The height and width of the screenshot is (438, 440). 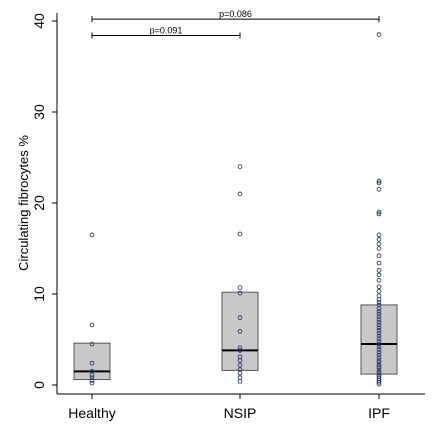 What do you see at coordinates (379, 413) in the screenshot?
I see `x-tick-label-ipf: IPF` at bounding box center [379, 413].